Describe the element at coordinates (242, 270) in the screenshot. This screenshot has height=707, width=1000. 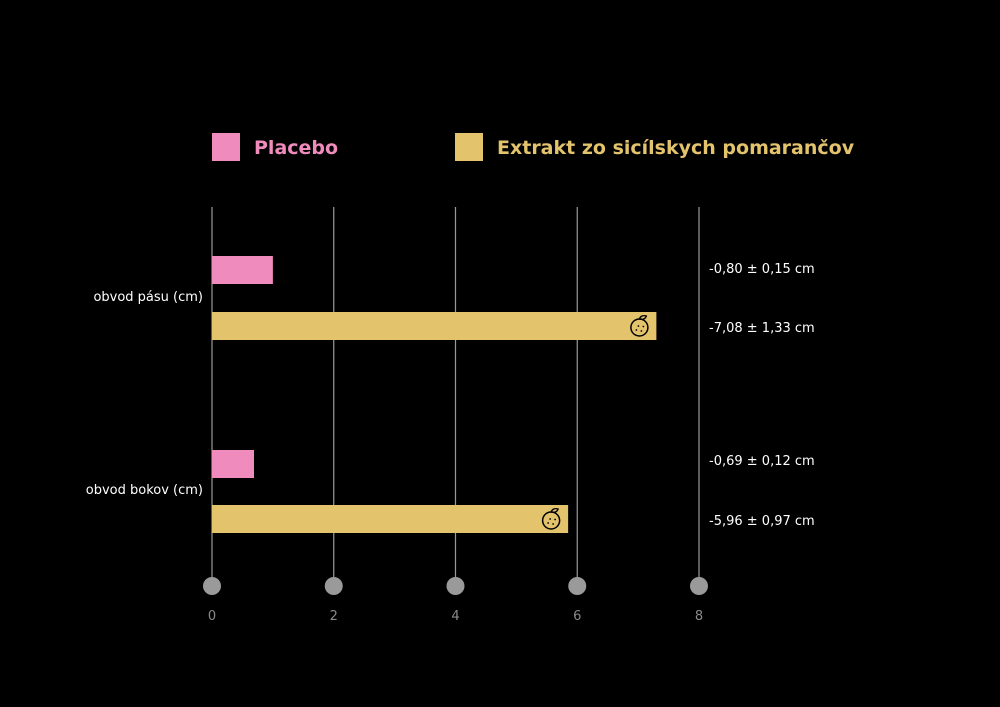
I see `bar-placebo-waist` at that location.